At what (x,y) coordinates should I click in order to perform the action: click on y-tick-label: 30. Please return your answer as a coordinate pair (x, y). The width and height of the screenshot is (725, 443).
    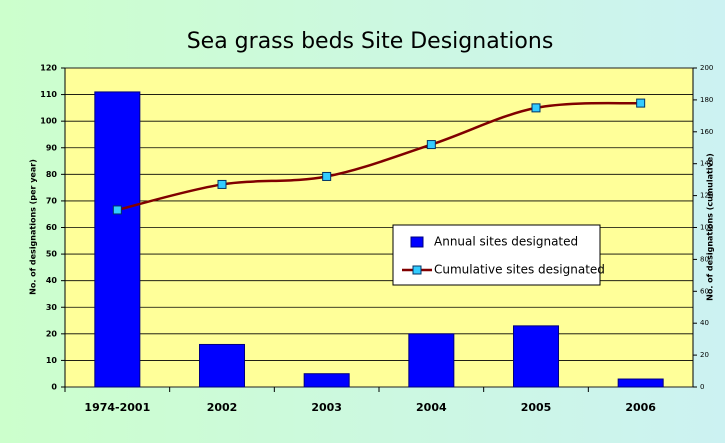
    Looking at the image, I should click on (52, 307).